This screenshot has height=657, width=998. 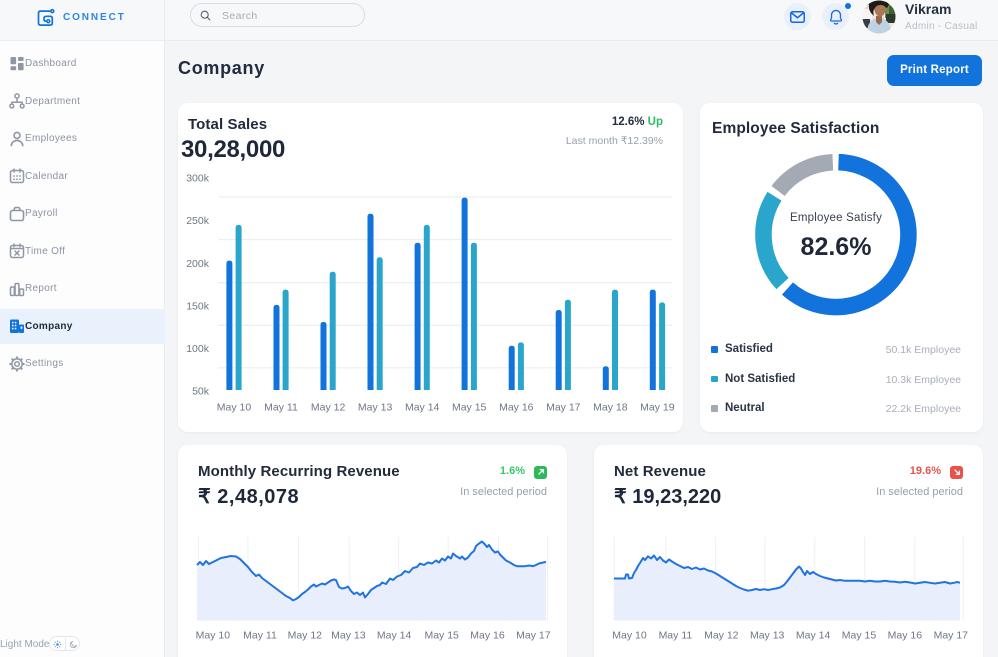 What do you see at coordinates (201, 392) in the screenshot?
I see `svg-text: 50k` at bounding box center [201, 392].